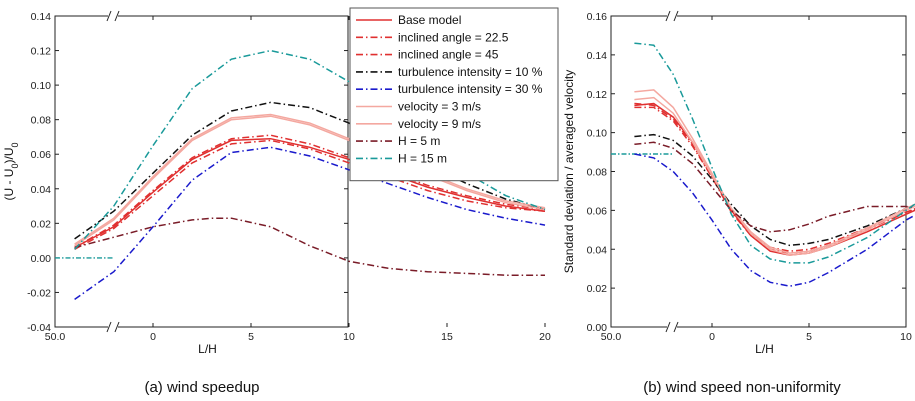 This screenshot has height=401, width=915. What do you see at coordinates (742, 387) in the screenshot?
I see `caption-b: (b) wind speed non-uniformity` at bounding box center [742, 387].